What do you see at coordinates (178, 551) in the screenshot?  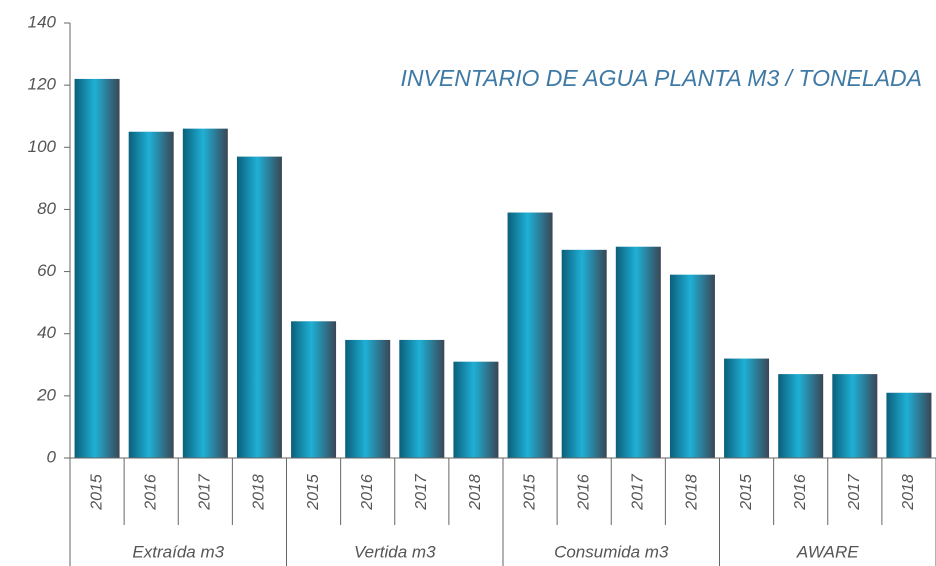 I see `group-label: Extraída m3` at bounding box center [178, 551].